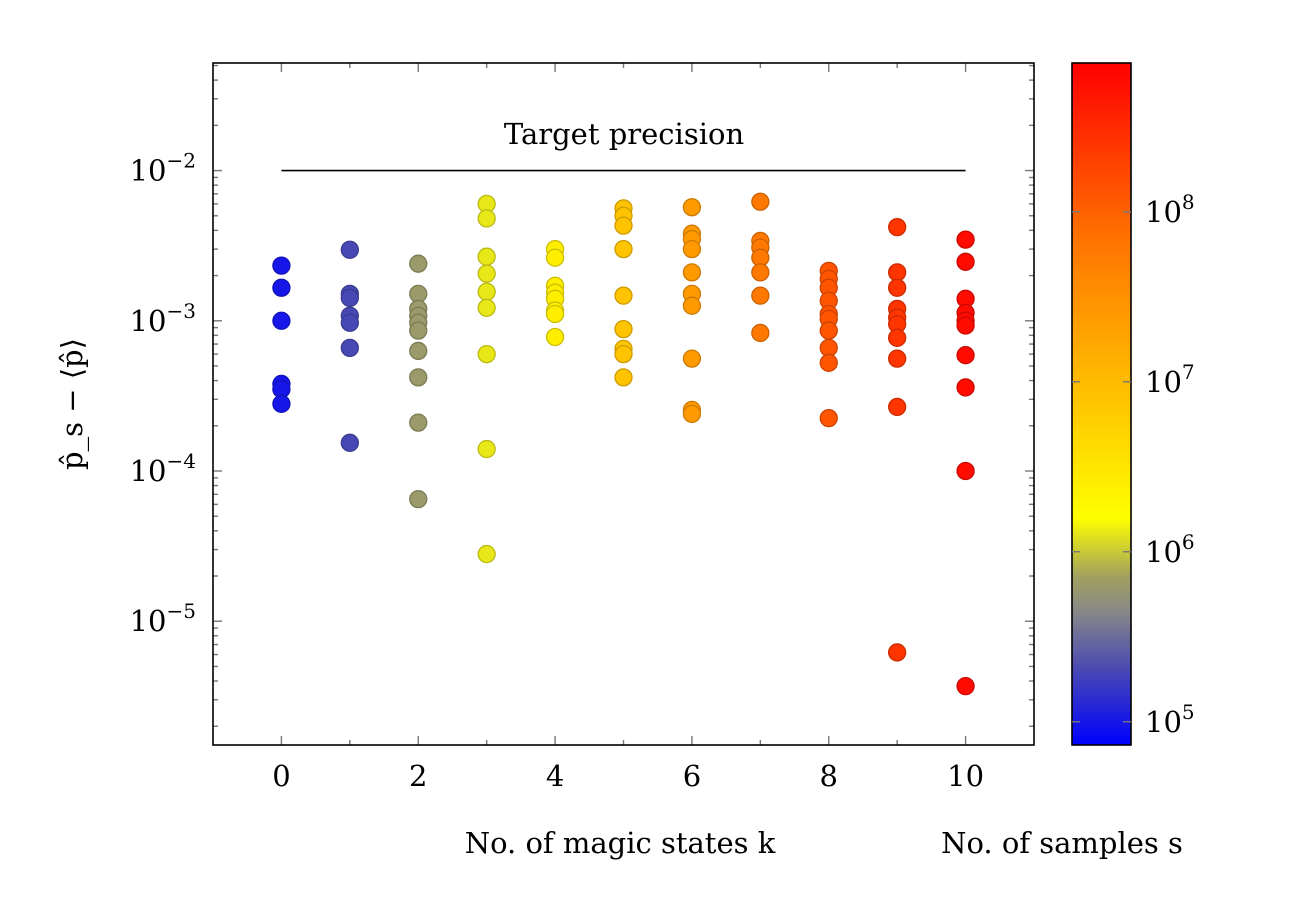 This screenshot has height=912, width=1290. Describe the element at coordinates (1133, 464) in the screenshot. I see `colorbar-ticks: 10⁵ 10⁶ 10⁷ 10⁸` at that location.